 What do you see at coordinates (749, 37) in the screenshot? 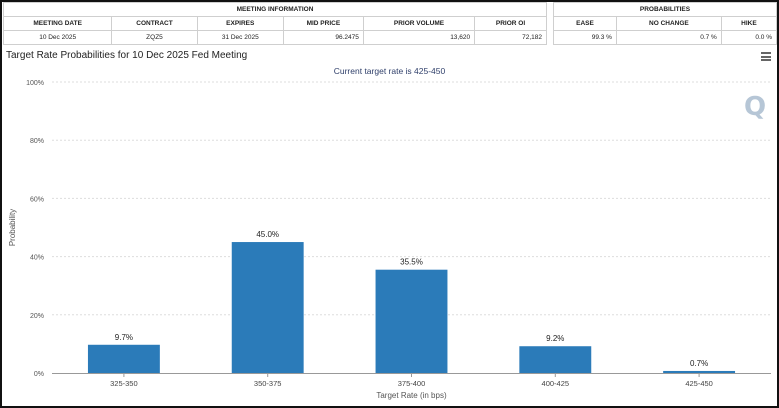
I see `cell-hike: 0.0 %` at bounding box center [749, 37].